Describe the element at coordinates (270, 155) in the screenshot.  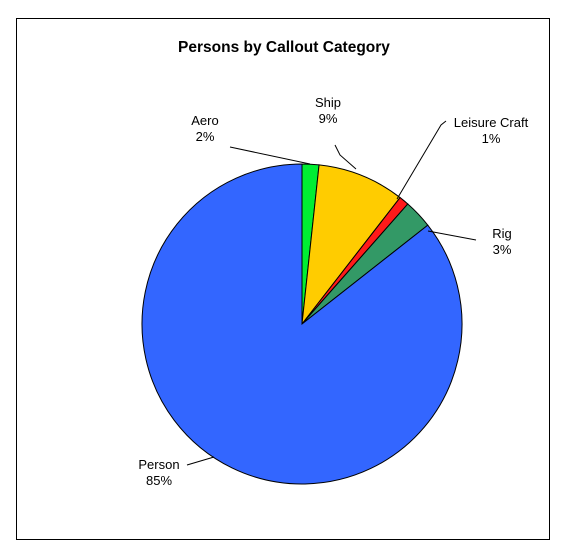
I see `leader-line-aero` at that location.